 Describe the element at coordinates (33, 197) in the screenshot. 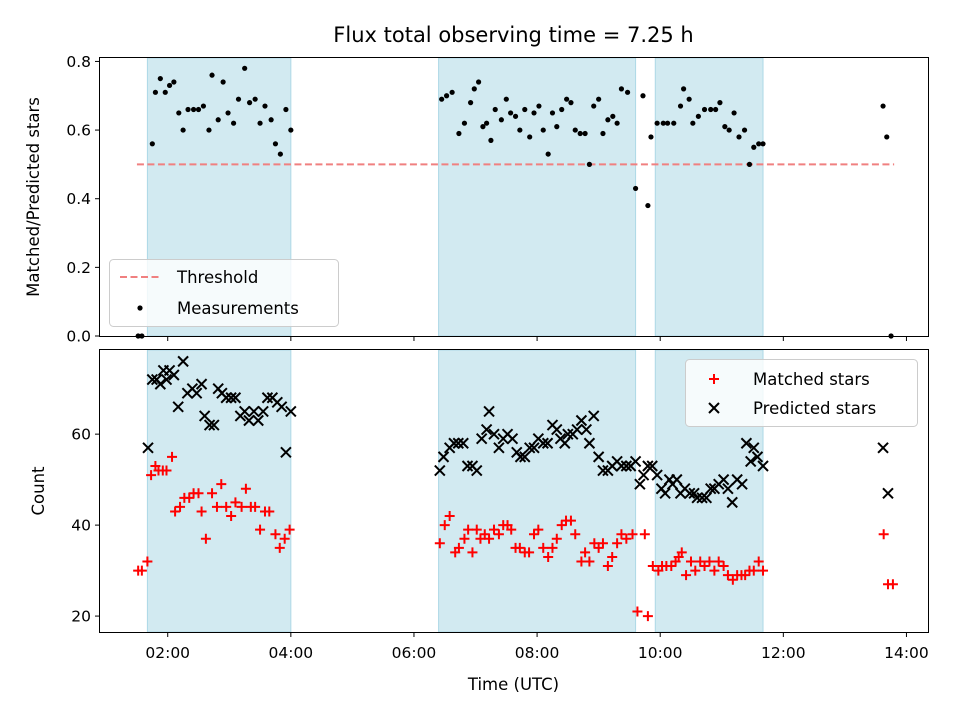

I see `top-y-axis-label: Matched/Predicted stars` at that location.